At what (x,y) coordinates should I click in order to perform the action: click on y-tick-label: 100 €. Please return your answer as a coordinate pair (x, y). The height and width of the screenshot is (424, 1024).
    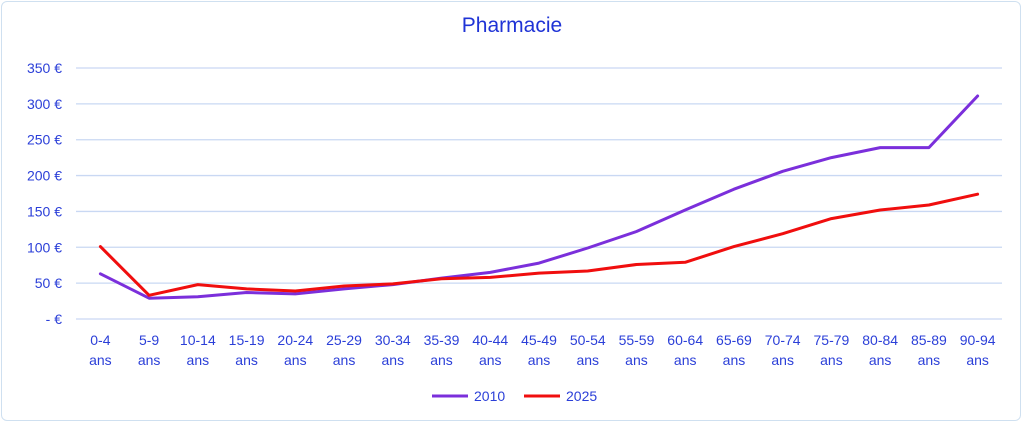
    Looking at the image, I should click on (44, 247).